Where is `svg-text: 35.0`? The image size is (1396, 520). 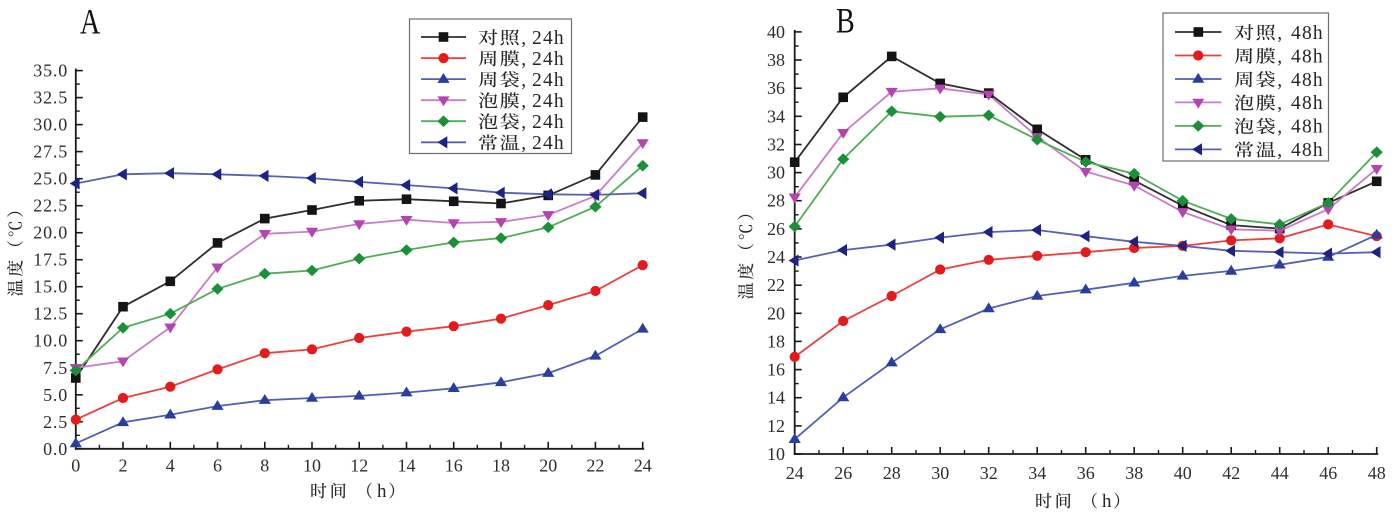
svg-text: 35.0 is located at coordinates (50, 71).